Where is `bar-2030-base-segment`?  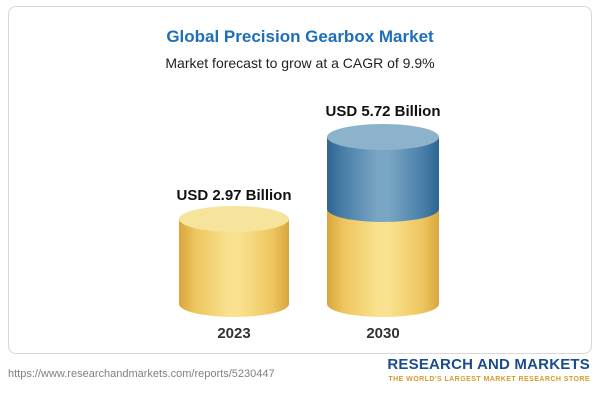
bar-2030-base-segment is located at coordinates (383, 263).